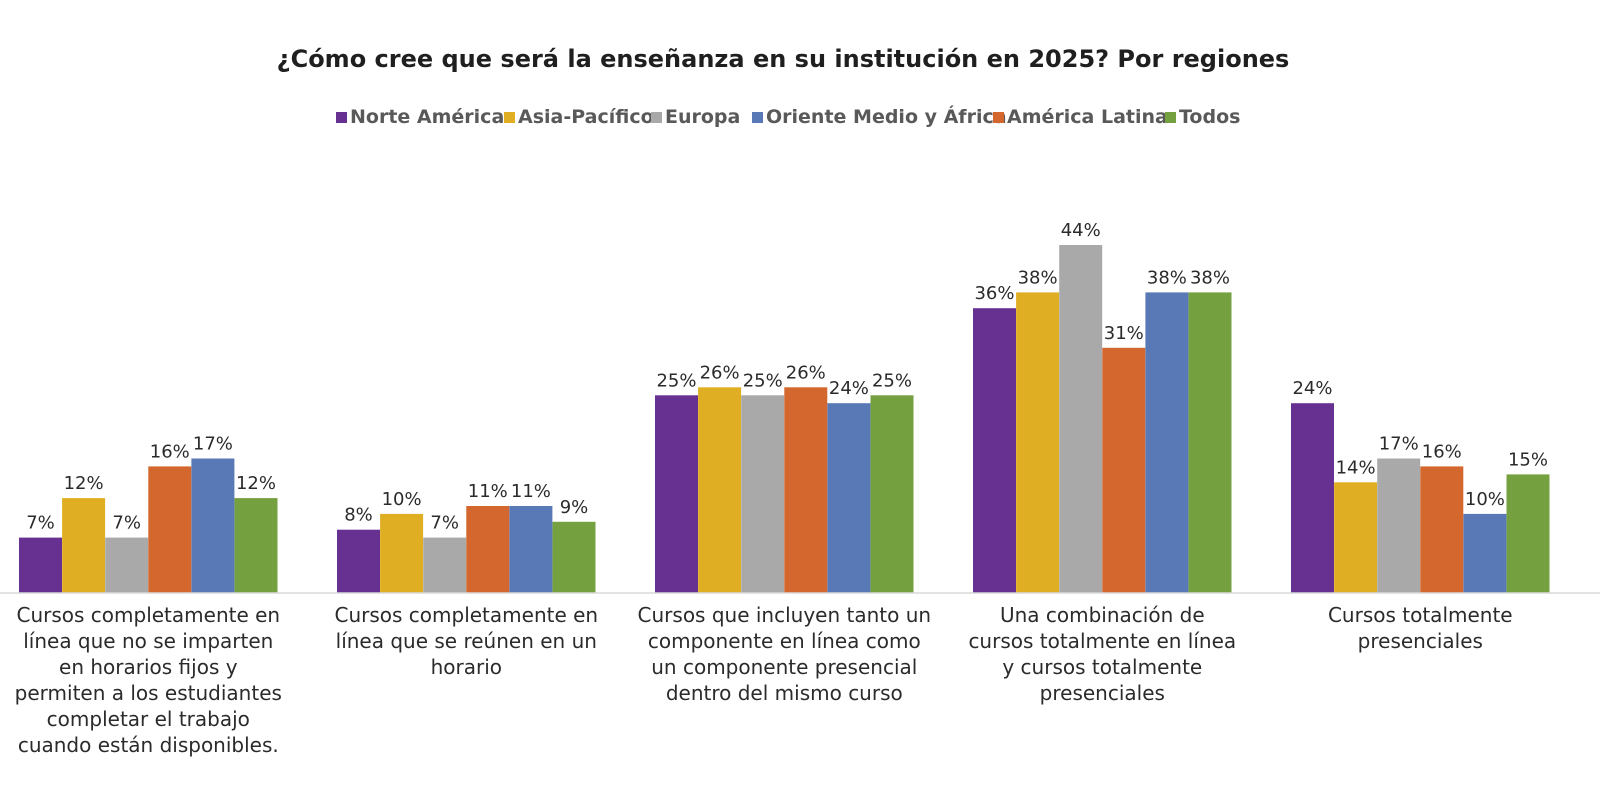 This screenshot has height=805, width=1600. What do you see at coordinates (427, 117) in the screenshot?
I see `legend-label: Norte América` at bounding box center [427, 117].